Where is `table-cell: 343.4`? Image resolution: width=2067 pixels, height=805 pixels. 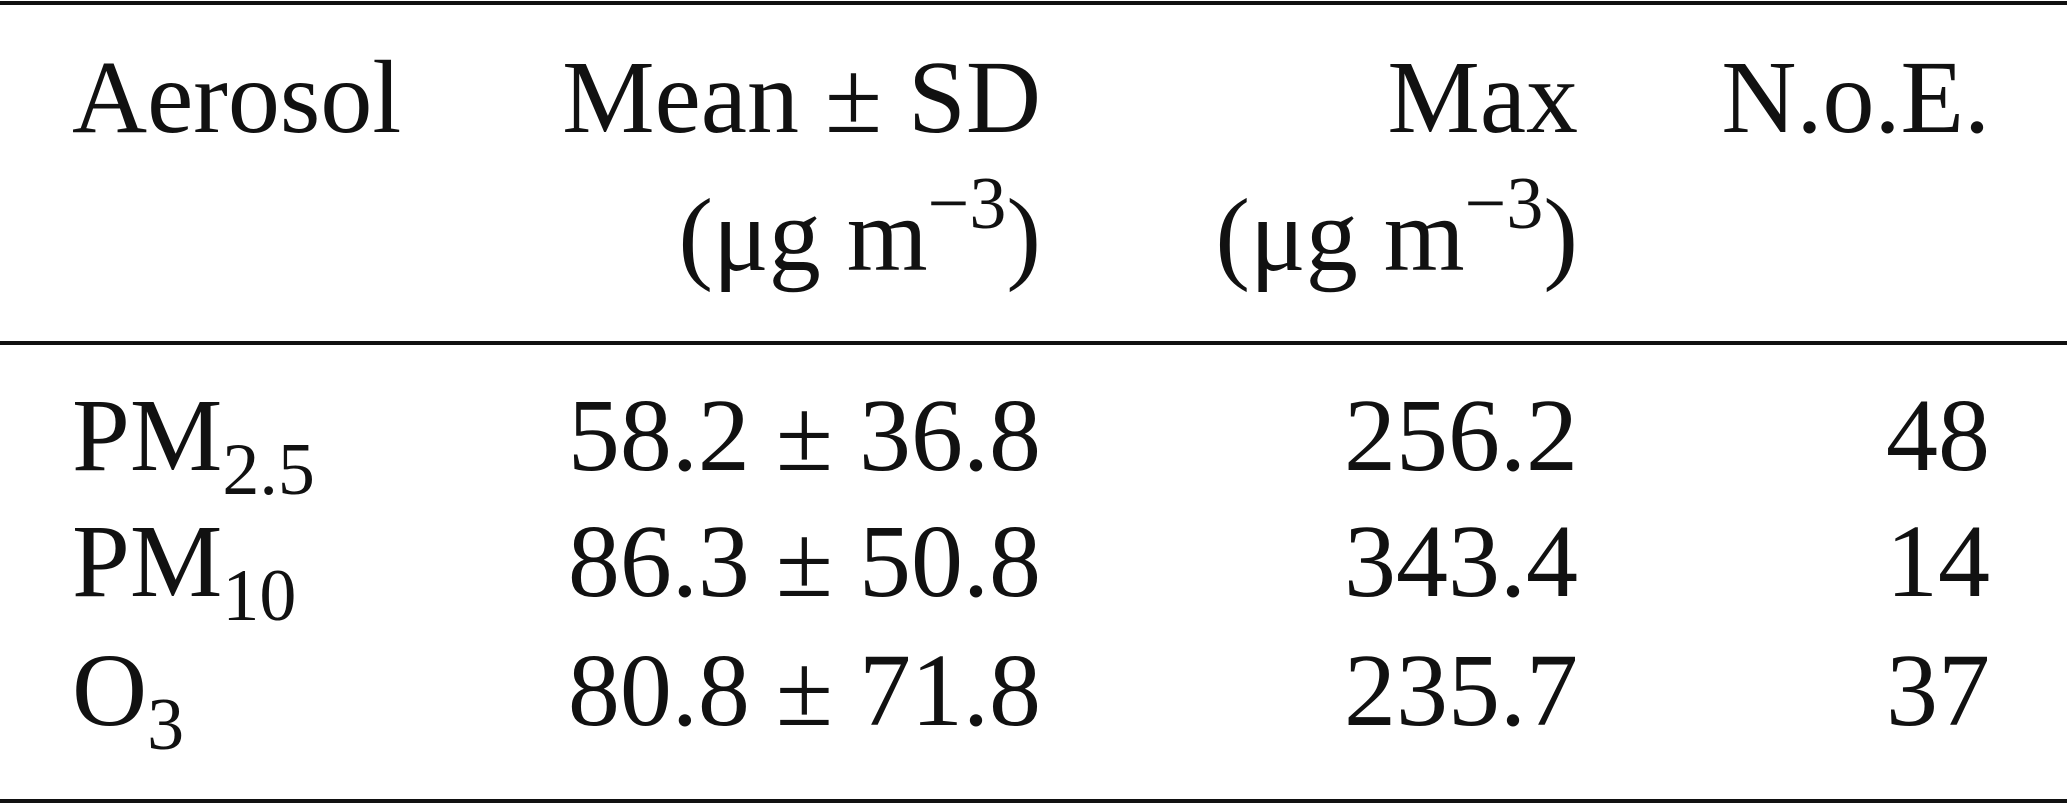
table-cell: 343.4 is located at coordinates (1461, 561).